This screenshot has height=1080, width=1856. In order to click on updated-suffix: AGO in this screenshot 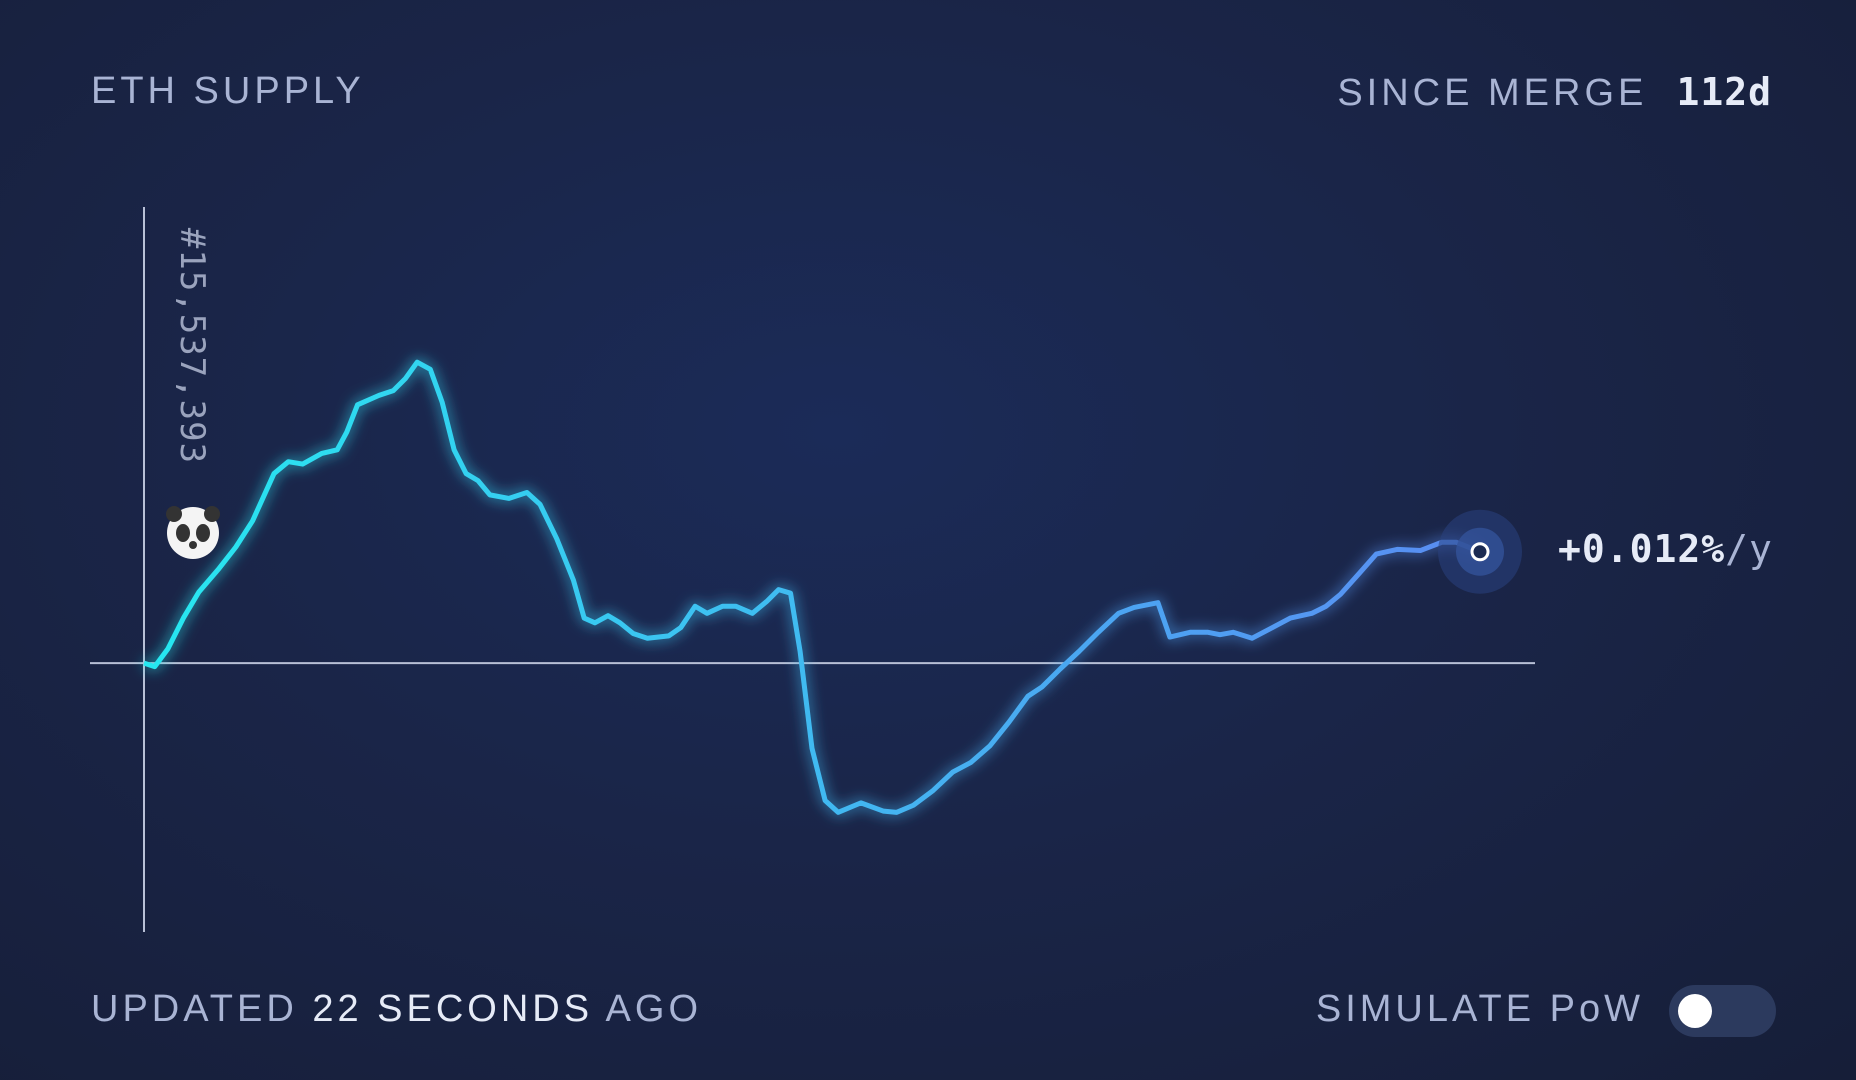, I will do `click(654, 1009)`.